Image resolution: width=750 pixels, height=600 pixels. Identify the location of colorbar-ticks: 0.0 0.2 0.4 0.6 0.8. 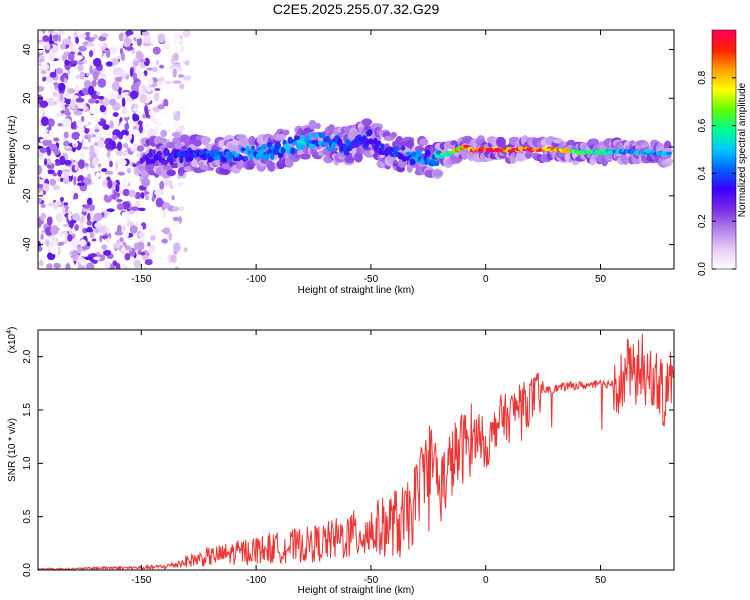
(716, 173).